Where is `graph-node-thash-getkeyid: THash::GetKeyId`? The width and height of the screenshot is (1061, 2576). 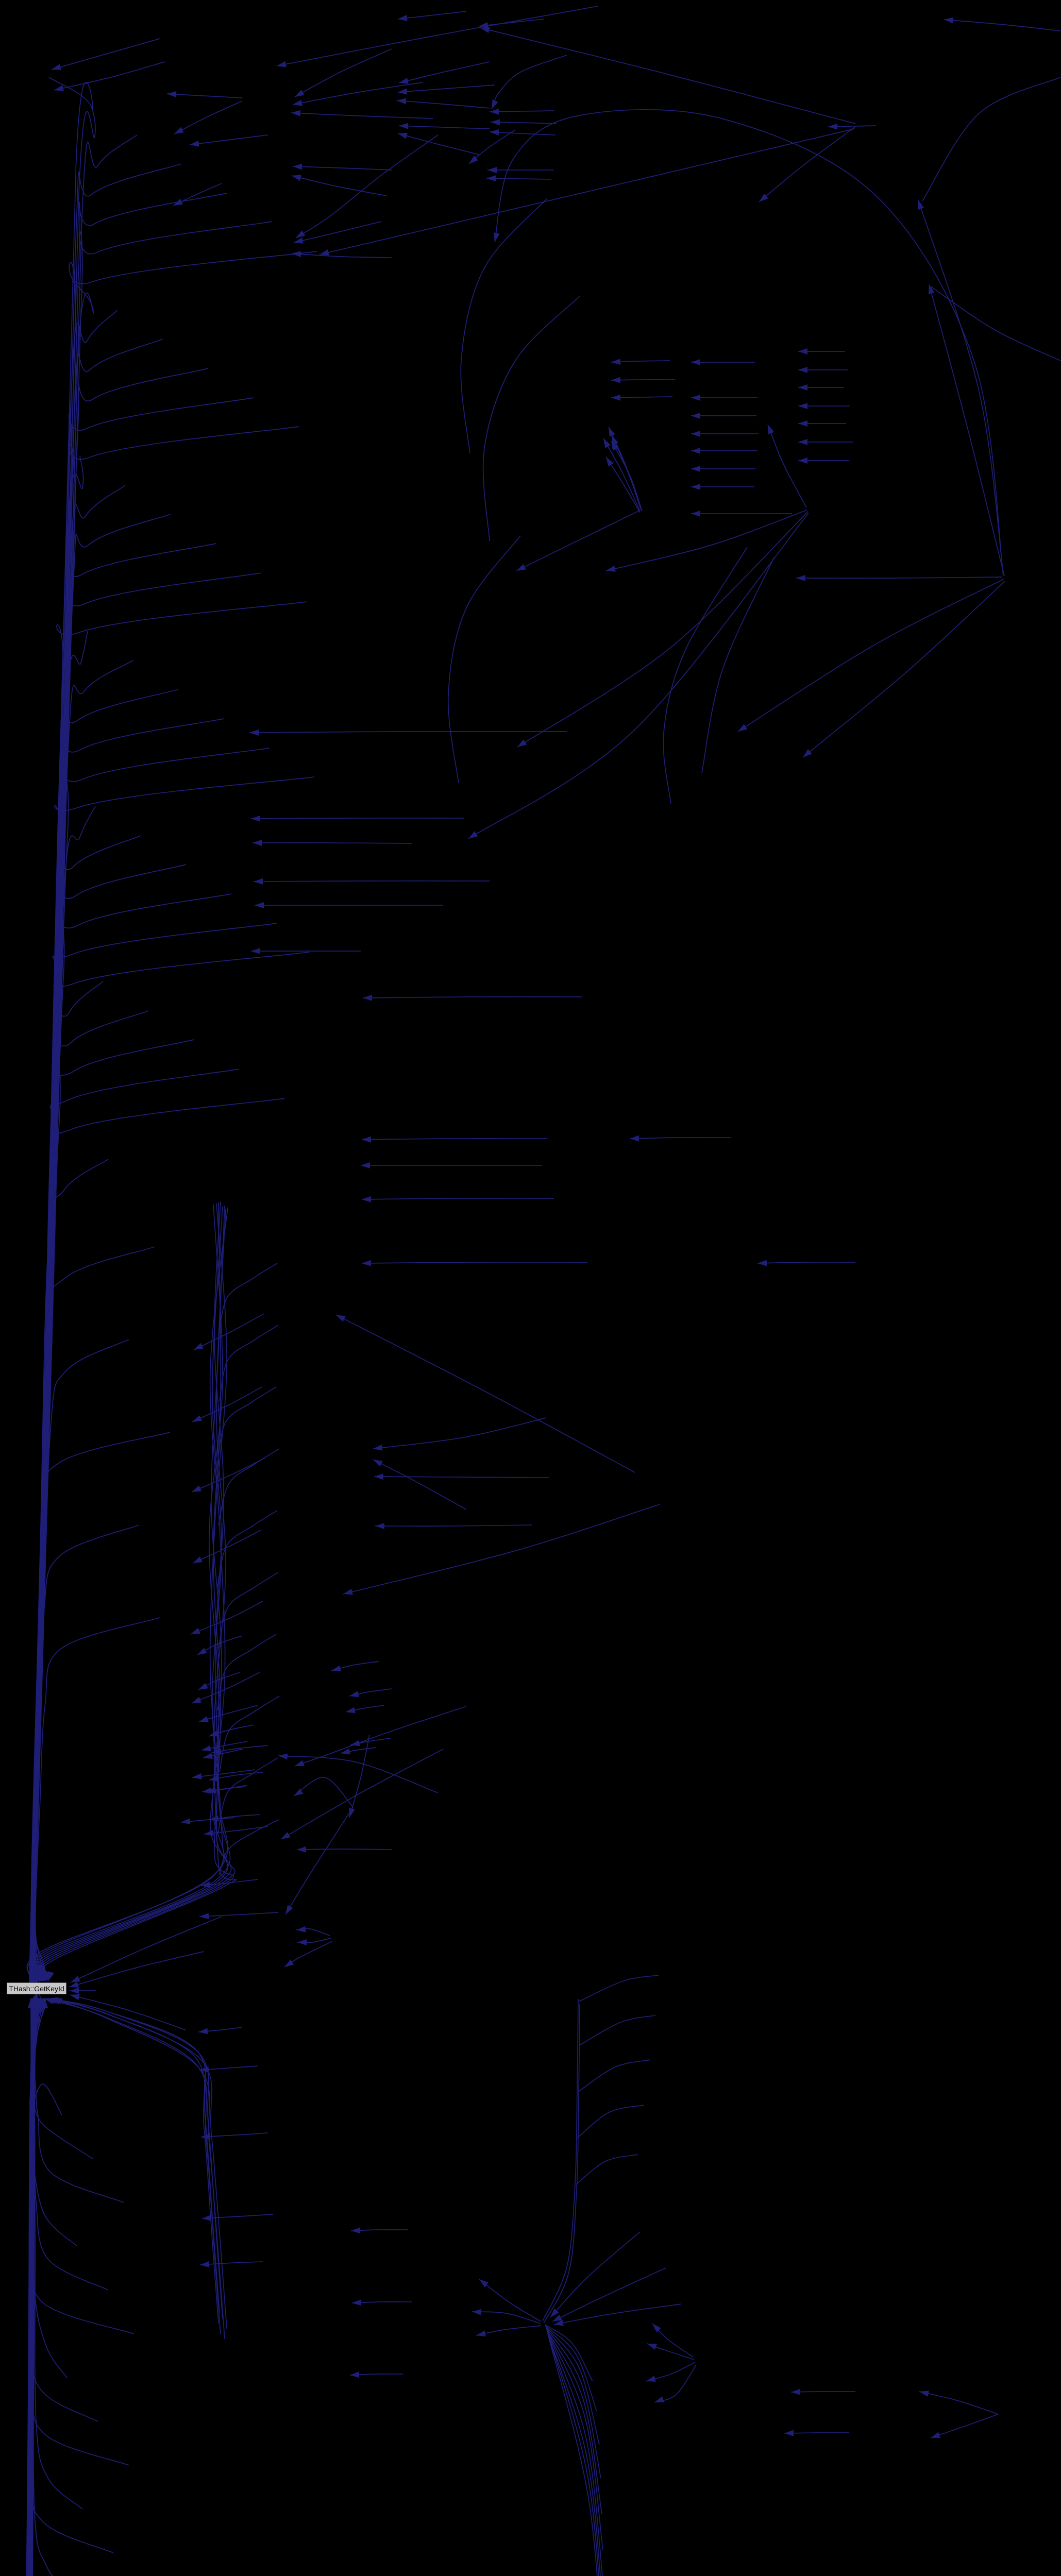
graph-node-thash-getkeyid: THash::GetKeyId is located at coordinates (37, 1988).